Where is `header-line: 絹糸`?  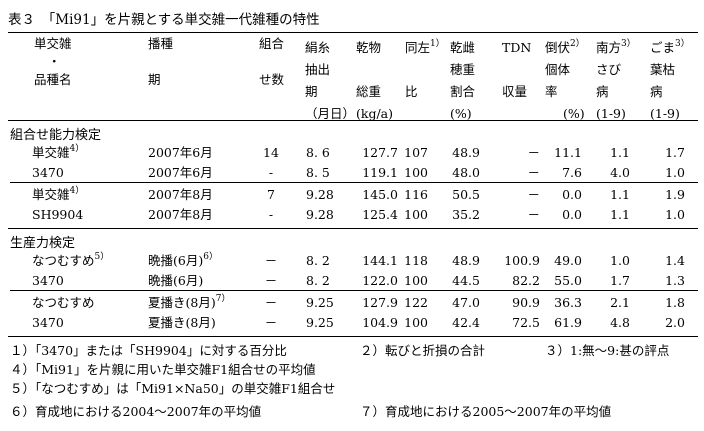
header-line: 絹糸 is located at coordinates (318, 47).